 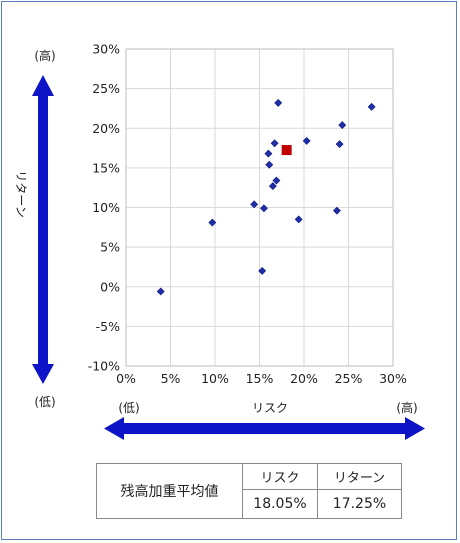 What do you see at coordinates (44, 402) in the screenshot?
I see `y-low-label: (低)` at bounding box center [44, 402].